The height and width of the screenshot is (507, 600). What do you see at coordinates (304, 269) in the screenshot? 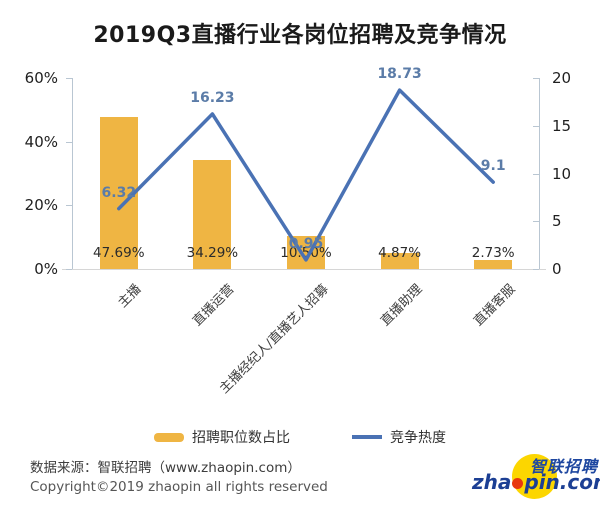
I see `x-axis-line` at bounding box center [304, 269].